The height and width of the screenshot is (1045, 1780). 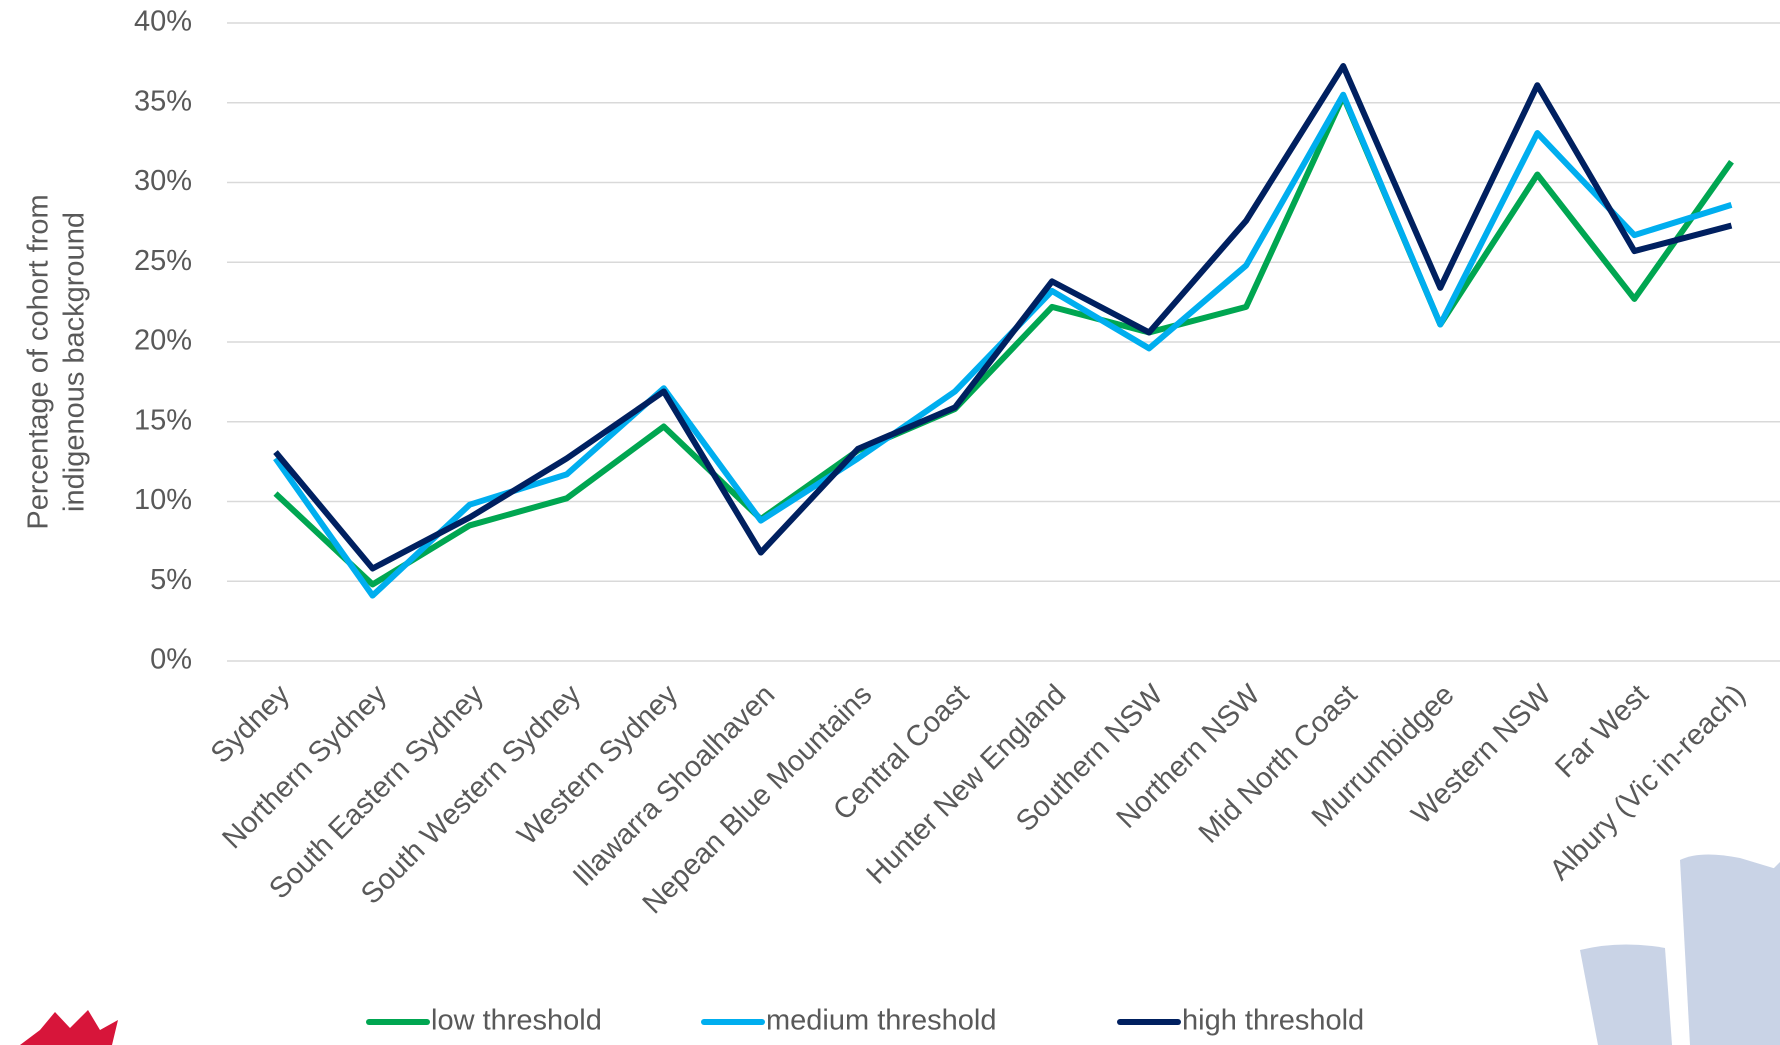 What do you see at coordinates (163, 420) in the screenshot?
I see `y-tick-label: 15%` at bounding box center [163, 420].